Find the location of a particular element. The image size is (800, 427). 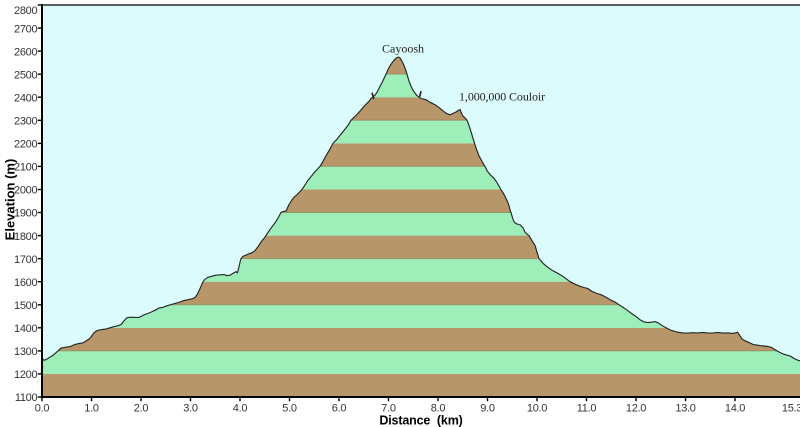

svg-text: 1600 is located at coordinates (25, 283).